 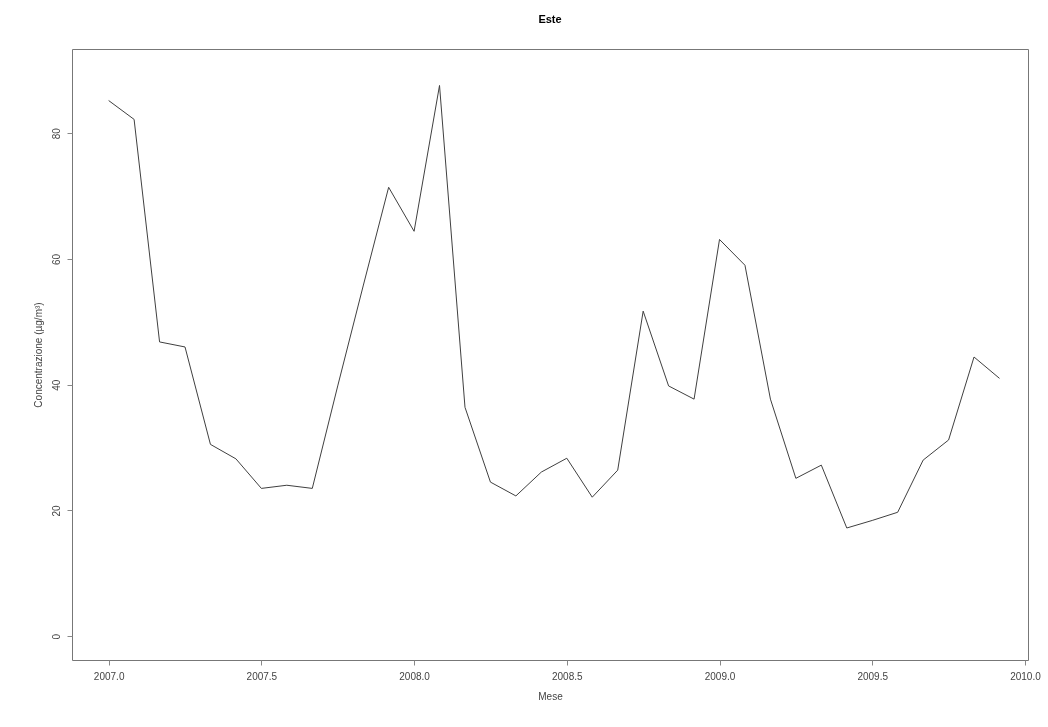 I want to click on chart-title: Este, so click(x=550, y=19).